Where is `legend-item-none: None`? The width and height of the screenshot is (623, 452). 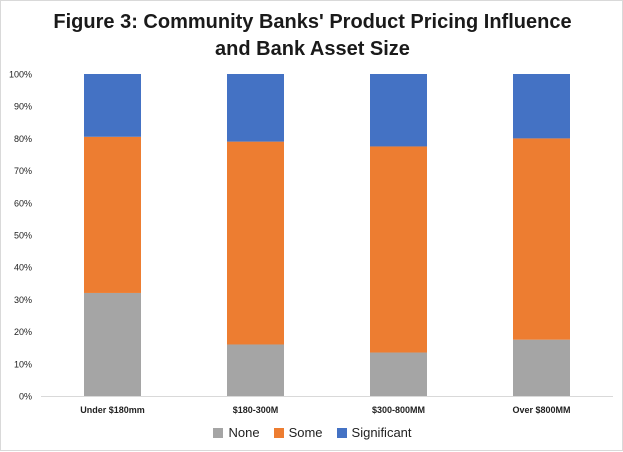 legend-item-none: None is located at coordinates (236, 432).